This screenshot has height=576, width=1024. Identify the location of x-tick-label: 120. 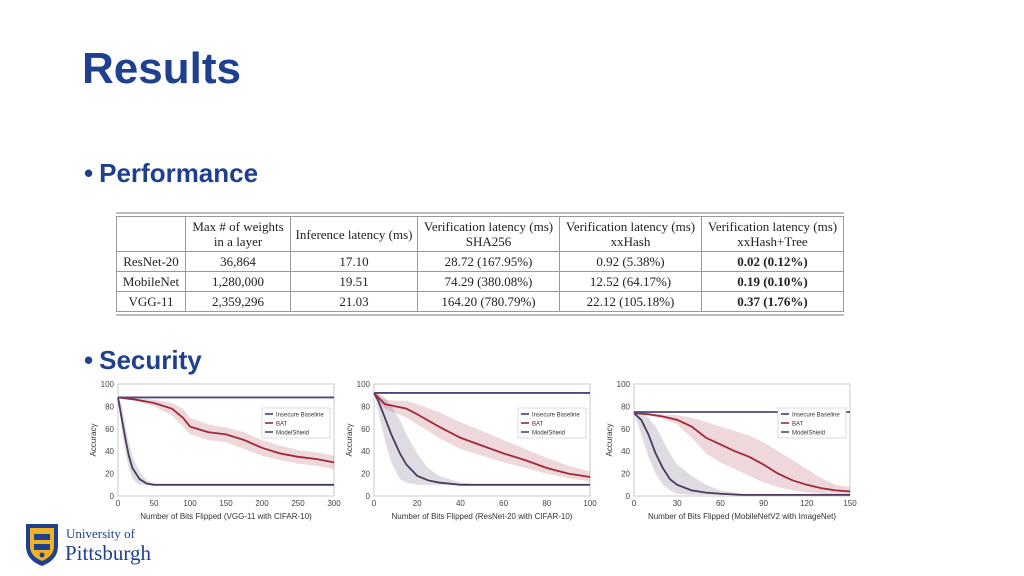
(807, 503).